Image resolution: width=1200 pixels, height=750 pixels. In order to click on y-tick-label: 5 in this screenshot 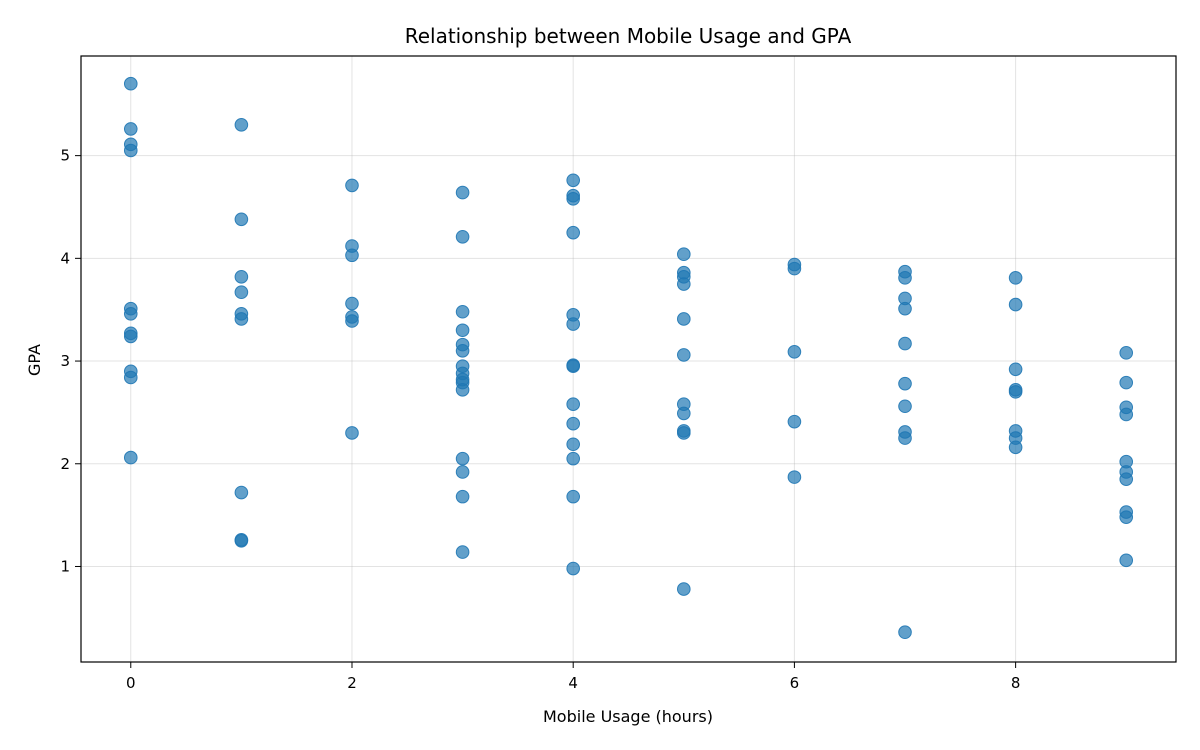, I will do `click(65, 156)`.